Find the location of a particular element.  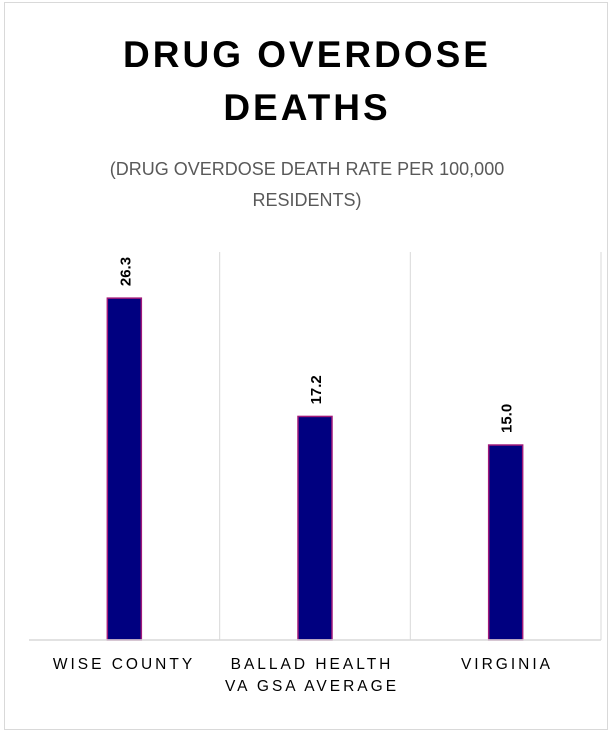

x-category-label-2: BALLAD HEALTH VA GSA AVERAGE is located at coordinates (312, 675).